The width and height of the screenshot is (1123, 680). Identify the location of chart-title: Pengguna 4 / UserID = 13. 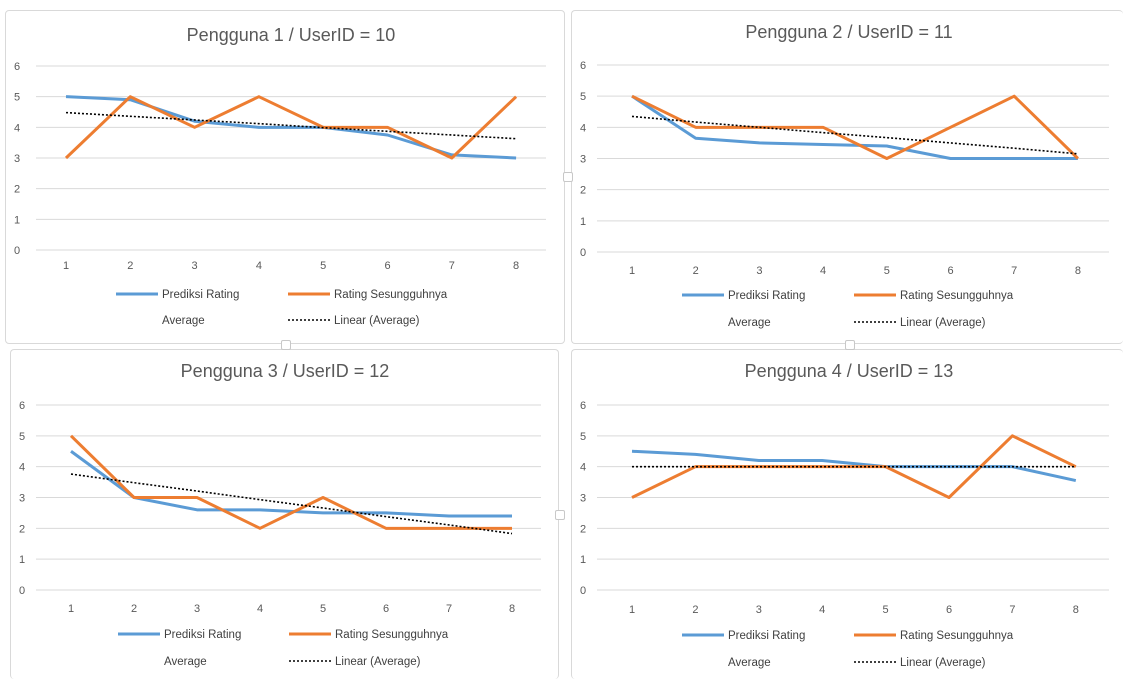
(849, 371).